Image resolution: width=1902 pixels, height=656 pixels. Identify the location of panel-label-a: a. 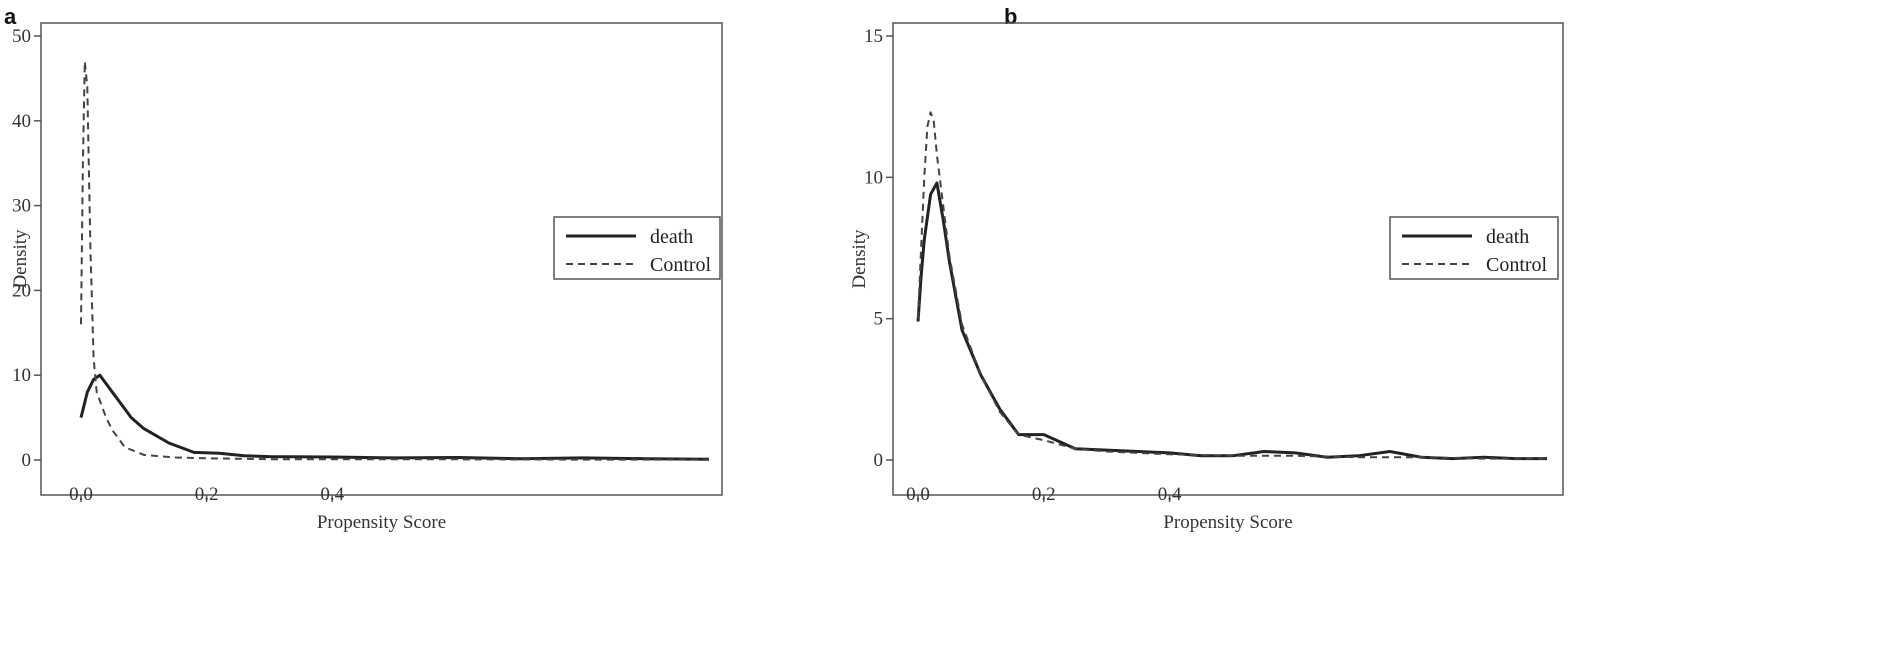
(10, 16).